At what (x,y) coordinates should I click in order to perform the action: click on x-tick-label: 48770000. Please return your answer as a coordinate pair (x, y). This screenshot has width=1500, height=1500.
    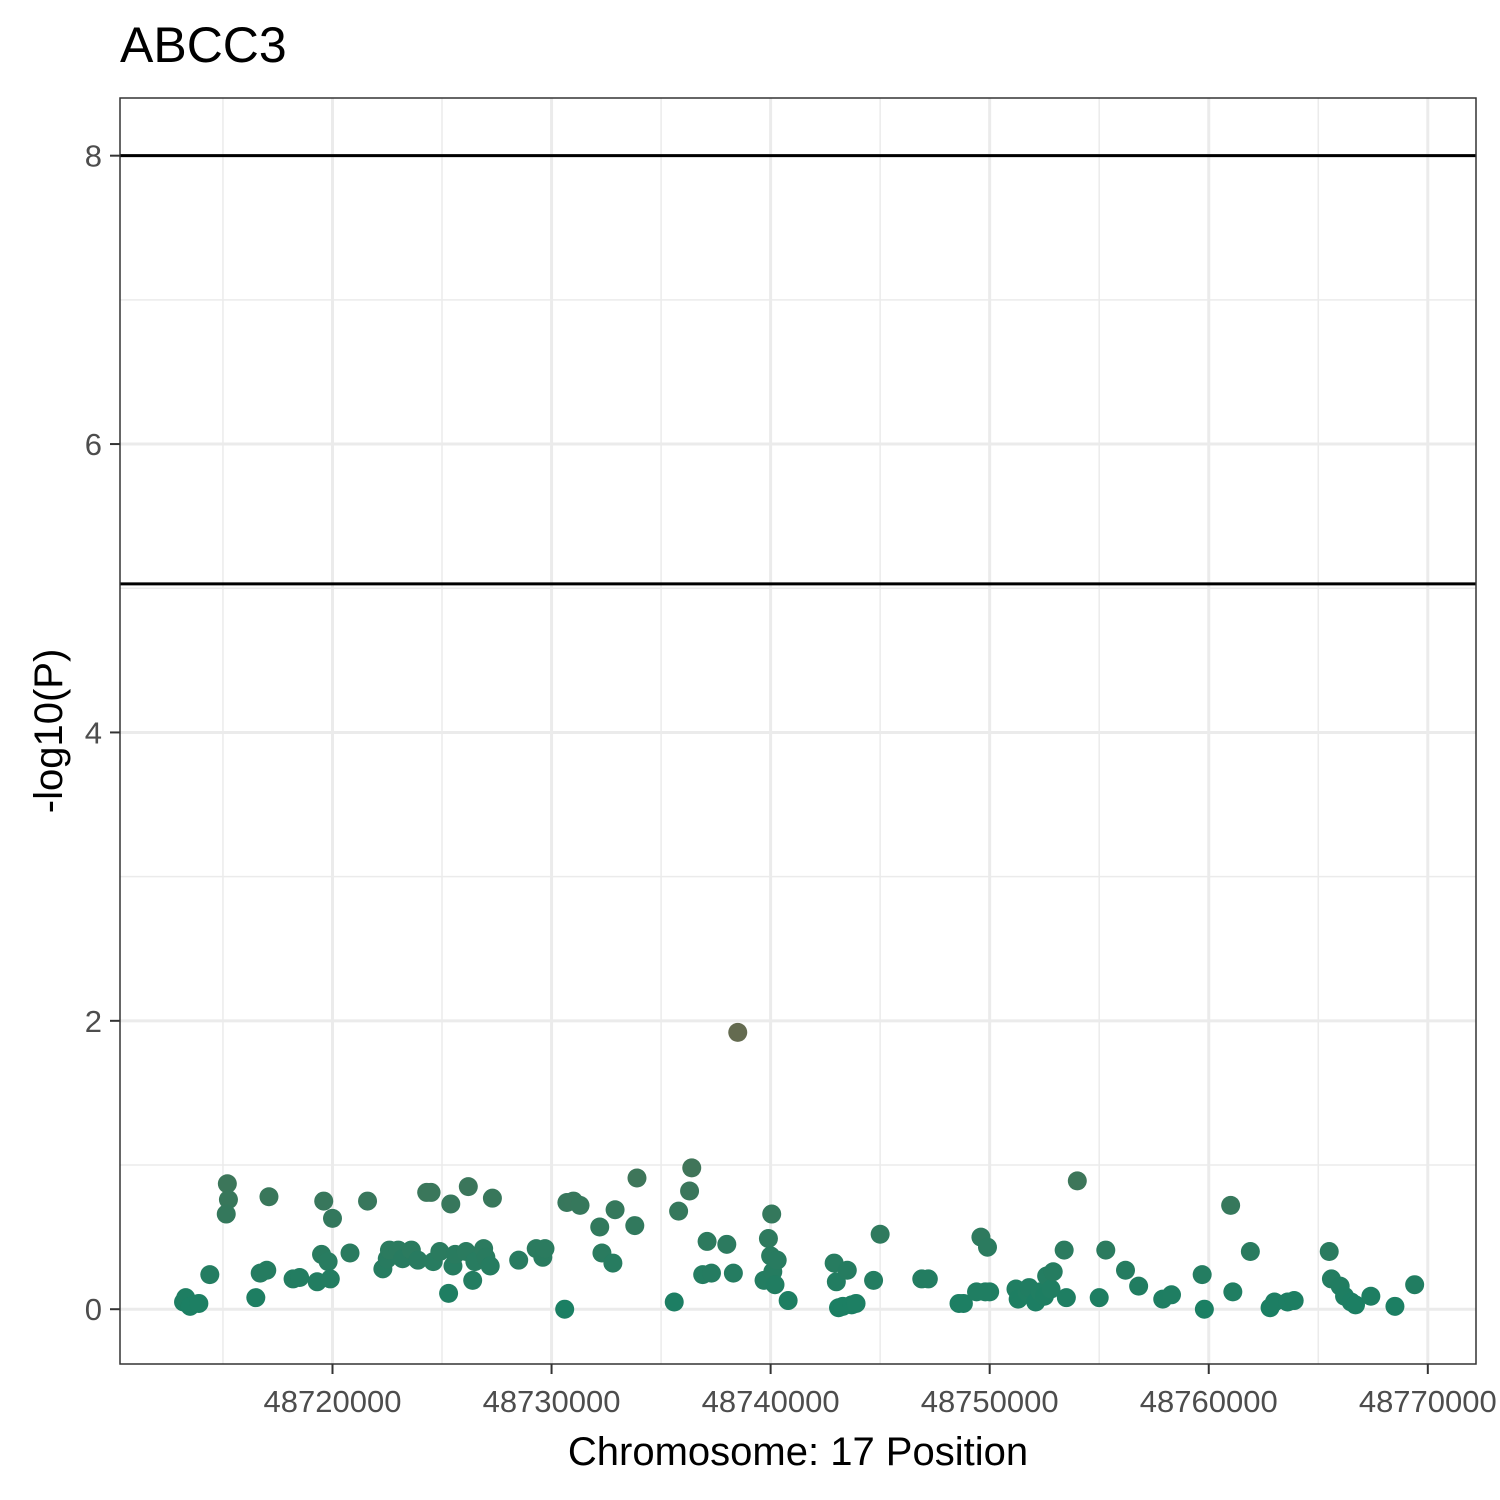
    Looking at the image, I should click on (1428, 1401).